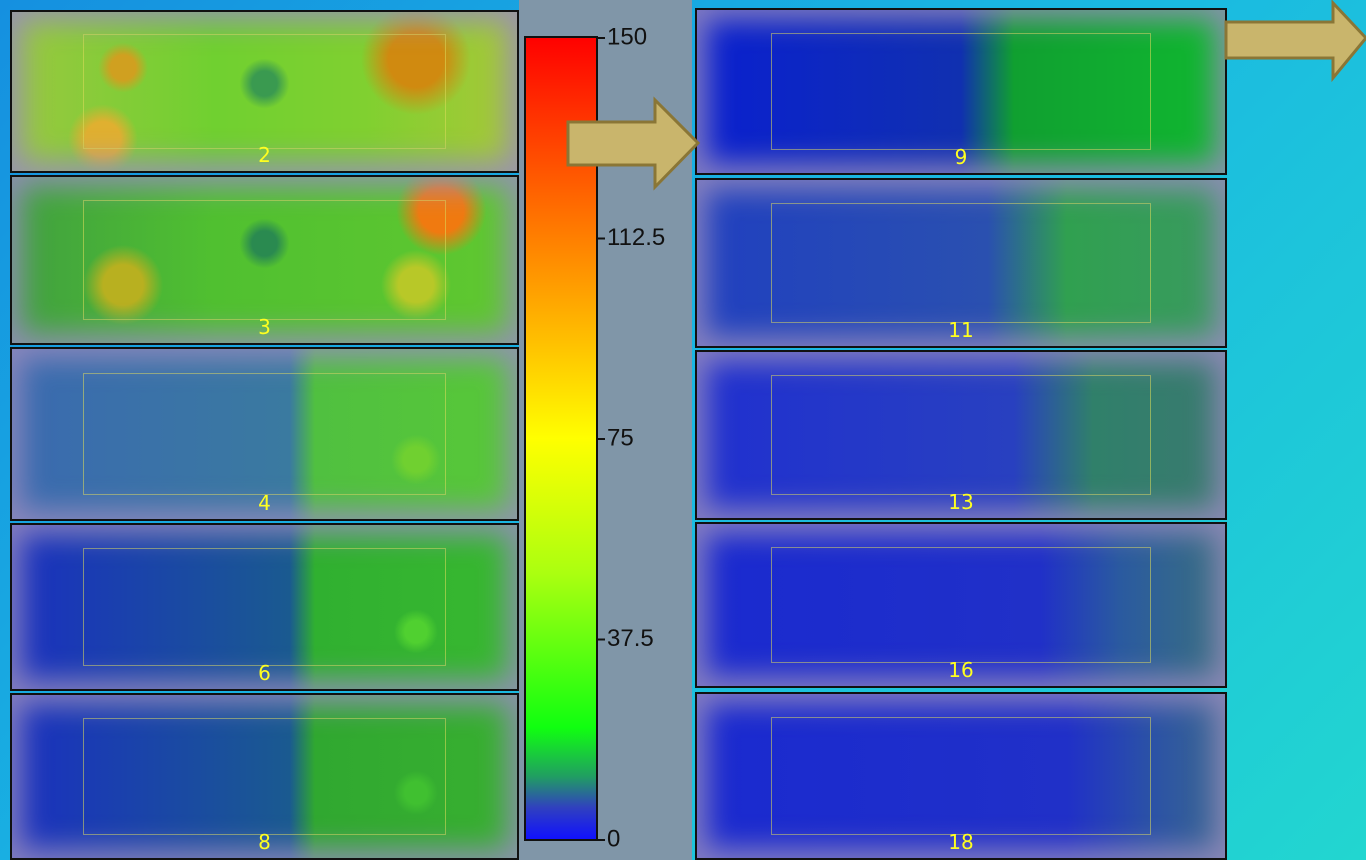 The image size is (1366, 860). Describe the element at coordinates (264, 327) in the screenshot. I see `panel-label: 3` at that location.